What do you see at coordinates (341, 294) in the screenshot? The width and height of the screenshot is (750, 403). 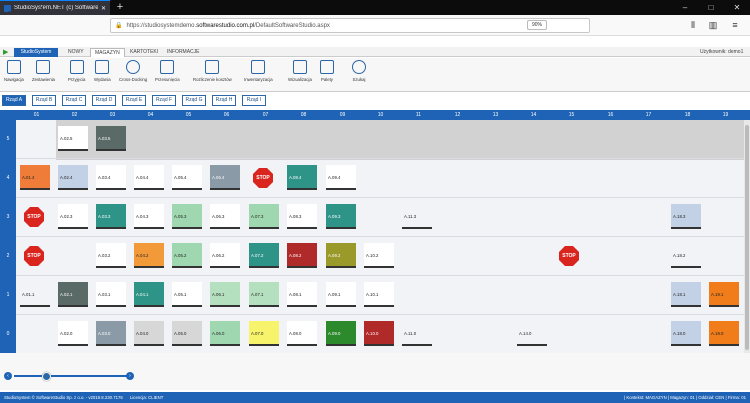 I see `location-cell: A.09.1` at bounding box center [341, 294].